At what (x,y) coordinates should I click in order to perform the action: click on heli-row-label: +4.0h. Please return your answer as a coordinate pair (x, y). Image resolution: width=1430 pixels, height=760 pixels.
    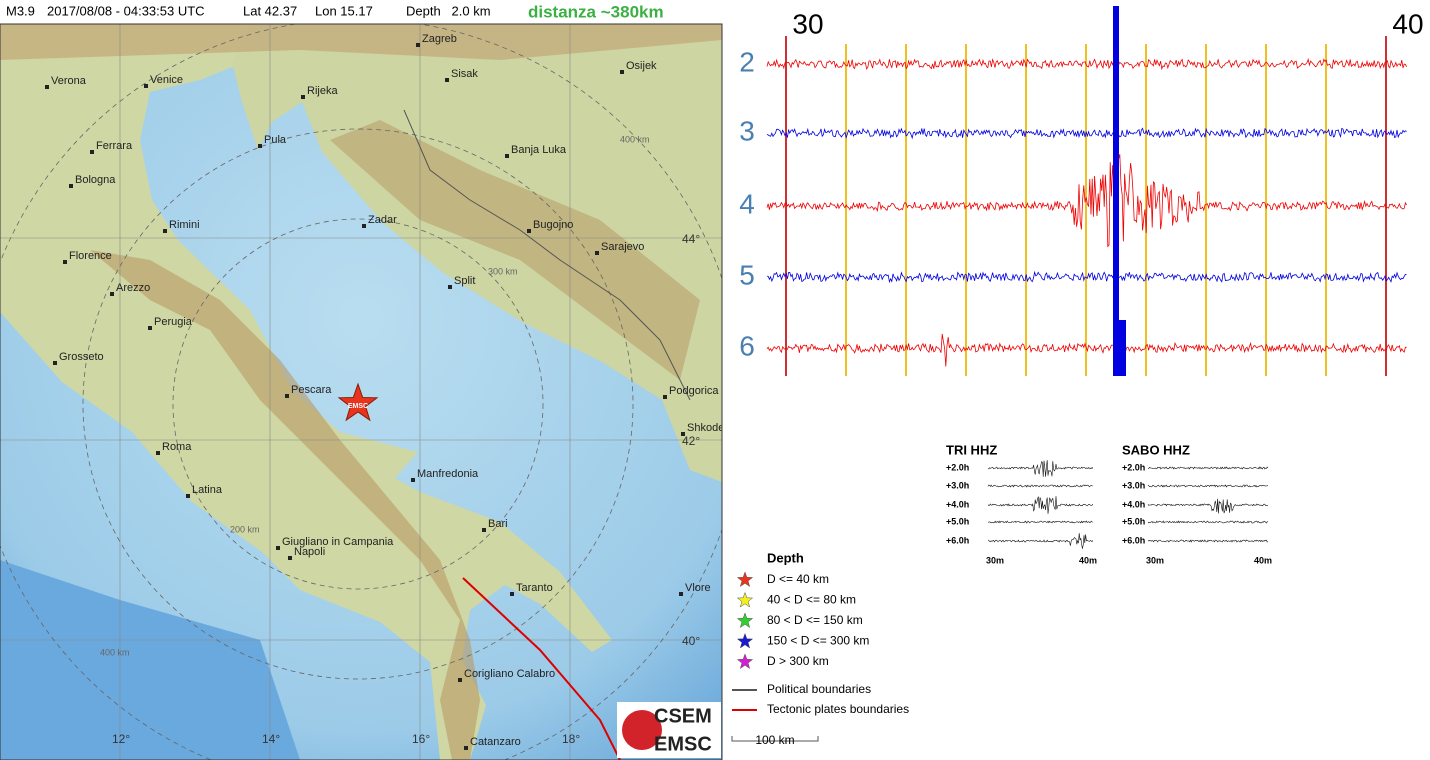
    Looking at the image, I should click on (957, 504).